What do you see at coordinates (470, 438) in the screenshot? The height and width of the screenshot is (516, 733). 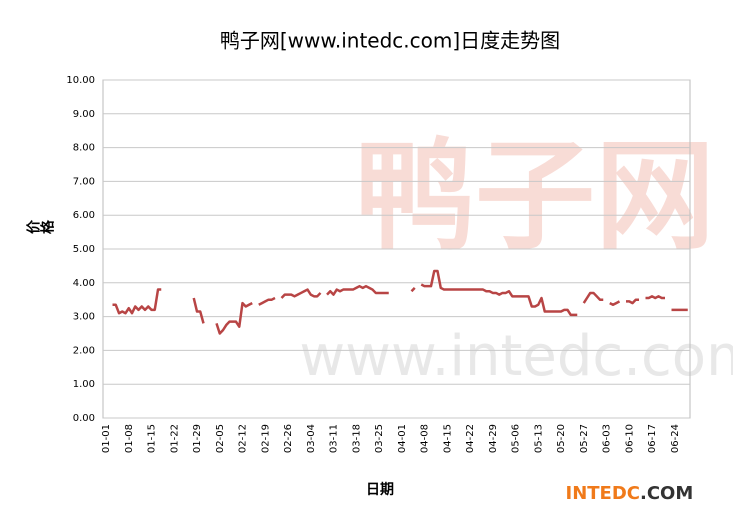 I see `x-tick-label: 04-22` at bounding box center [470, 438].